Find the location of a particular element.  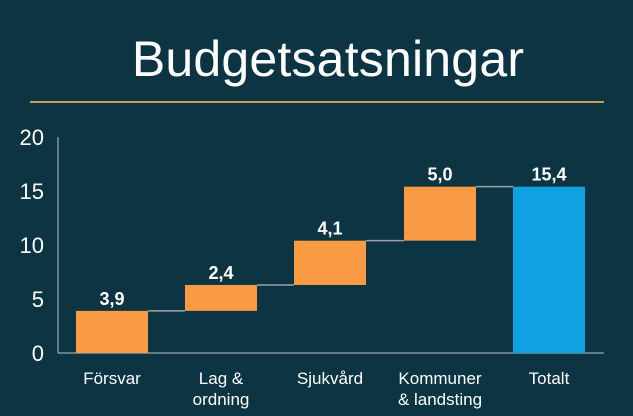

data-label: 3,9 is located at coordinates (111, 299).